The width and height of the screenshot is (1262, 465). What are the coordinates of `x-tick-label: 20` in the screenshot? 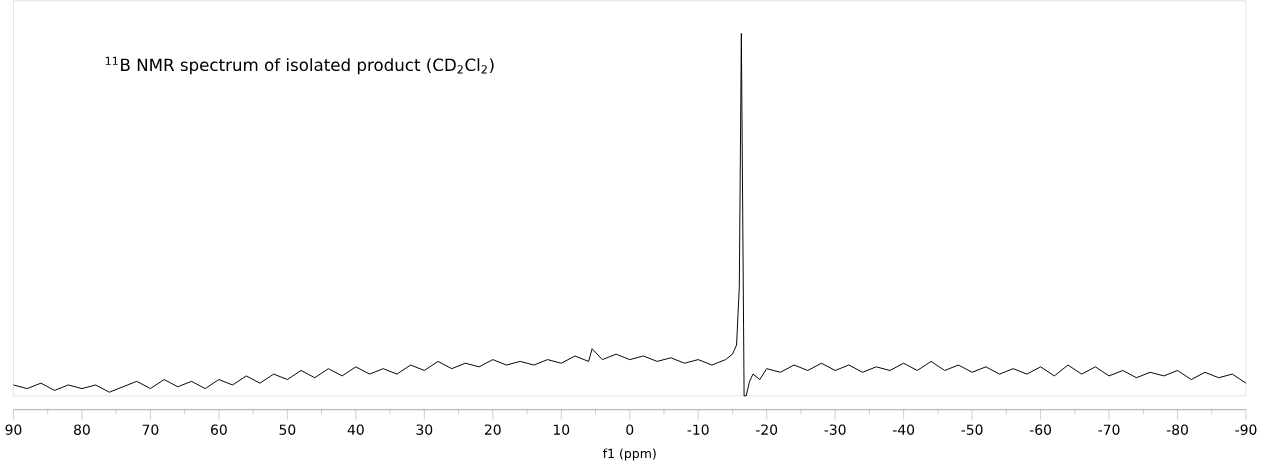 It's located at (492, 429).